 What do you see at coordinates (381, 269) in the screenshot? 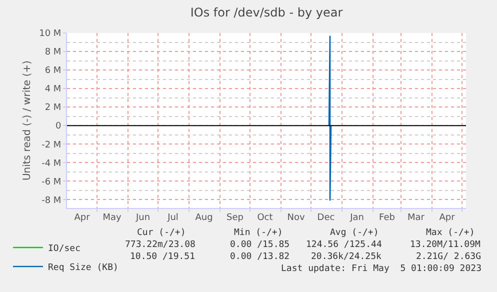
I see `text: Last update: Fri May 5 01:00:09 2023` at bounding box center [381, 269].